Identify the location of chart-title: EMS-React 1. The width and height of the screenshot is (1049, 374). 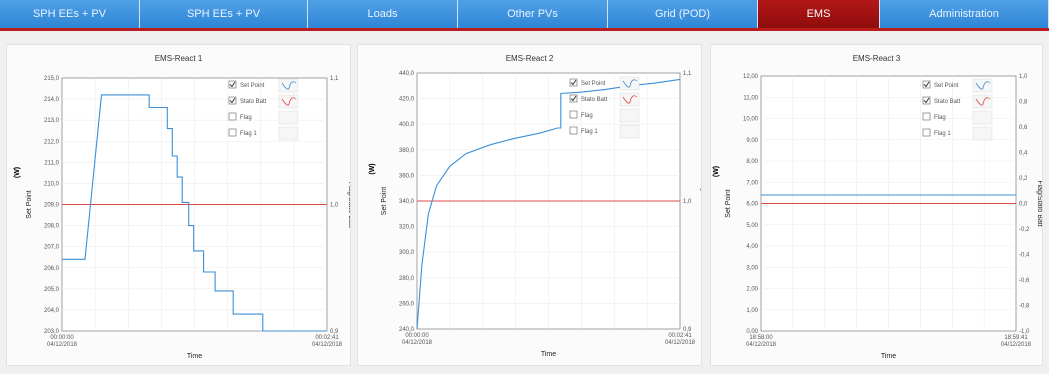
(178, 58).